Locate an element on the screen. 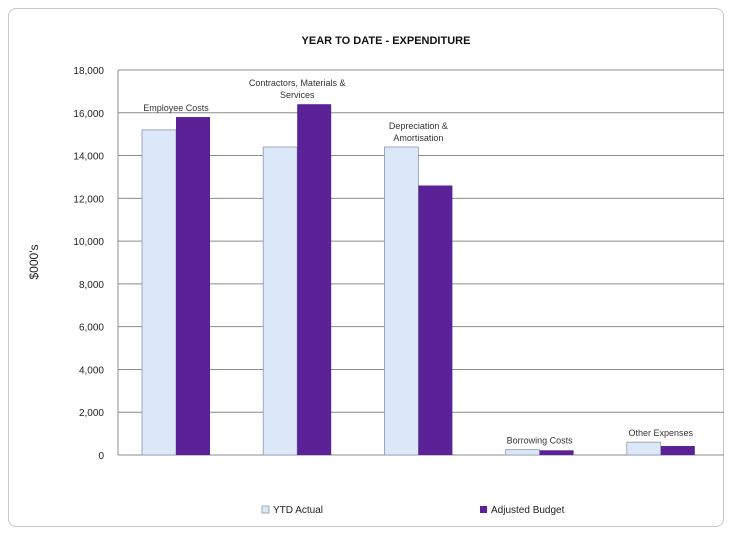 This screenshot has height=535, width=733. y-tick-label: 10,000 is located at coordinates (88, 242).